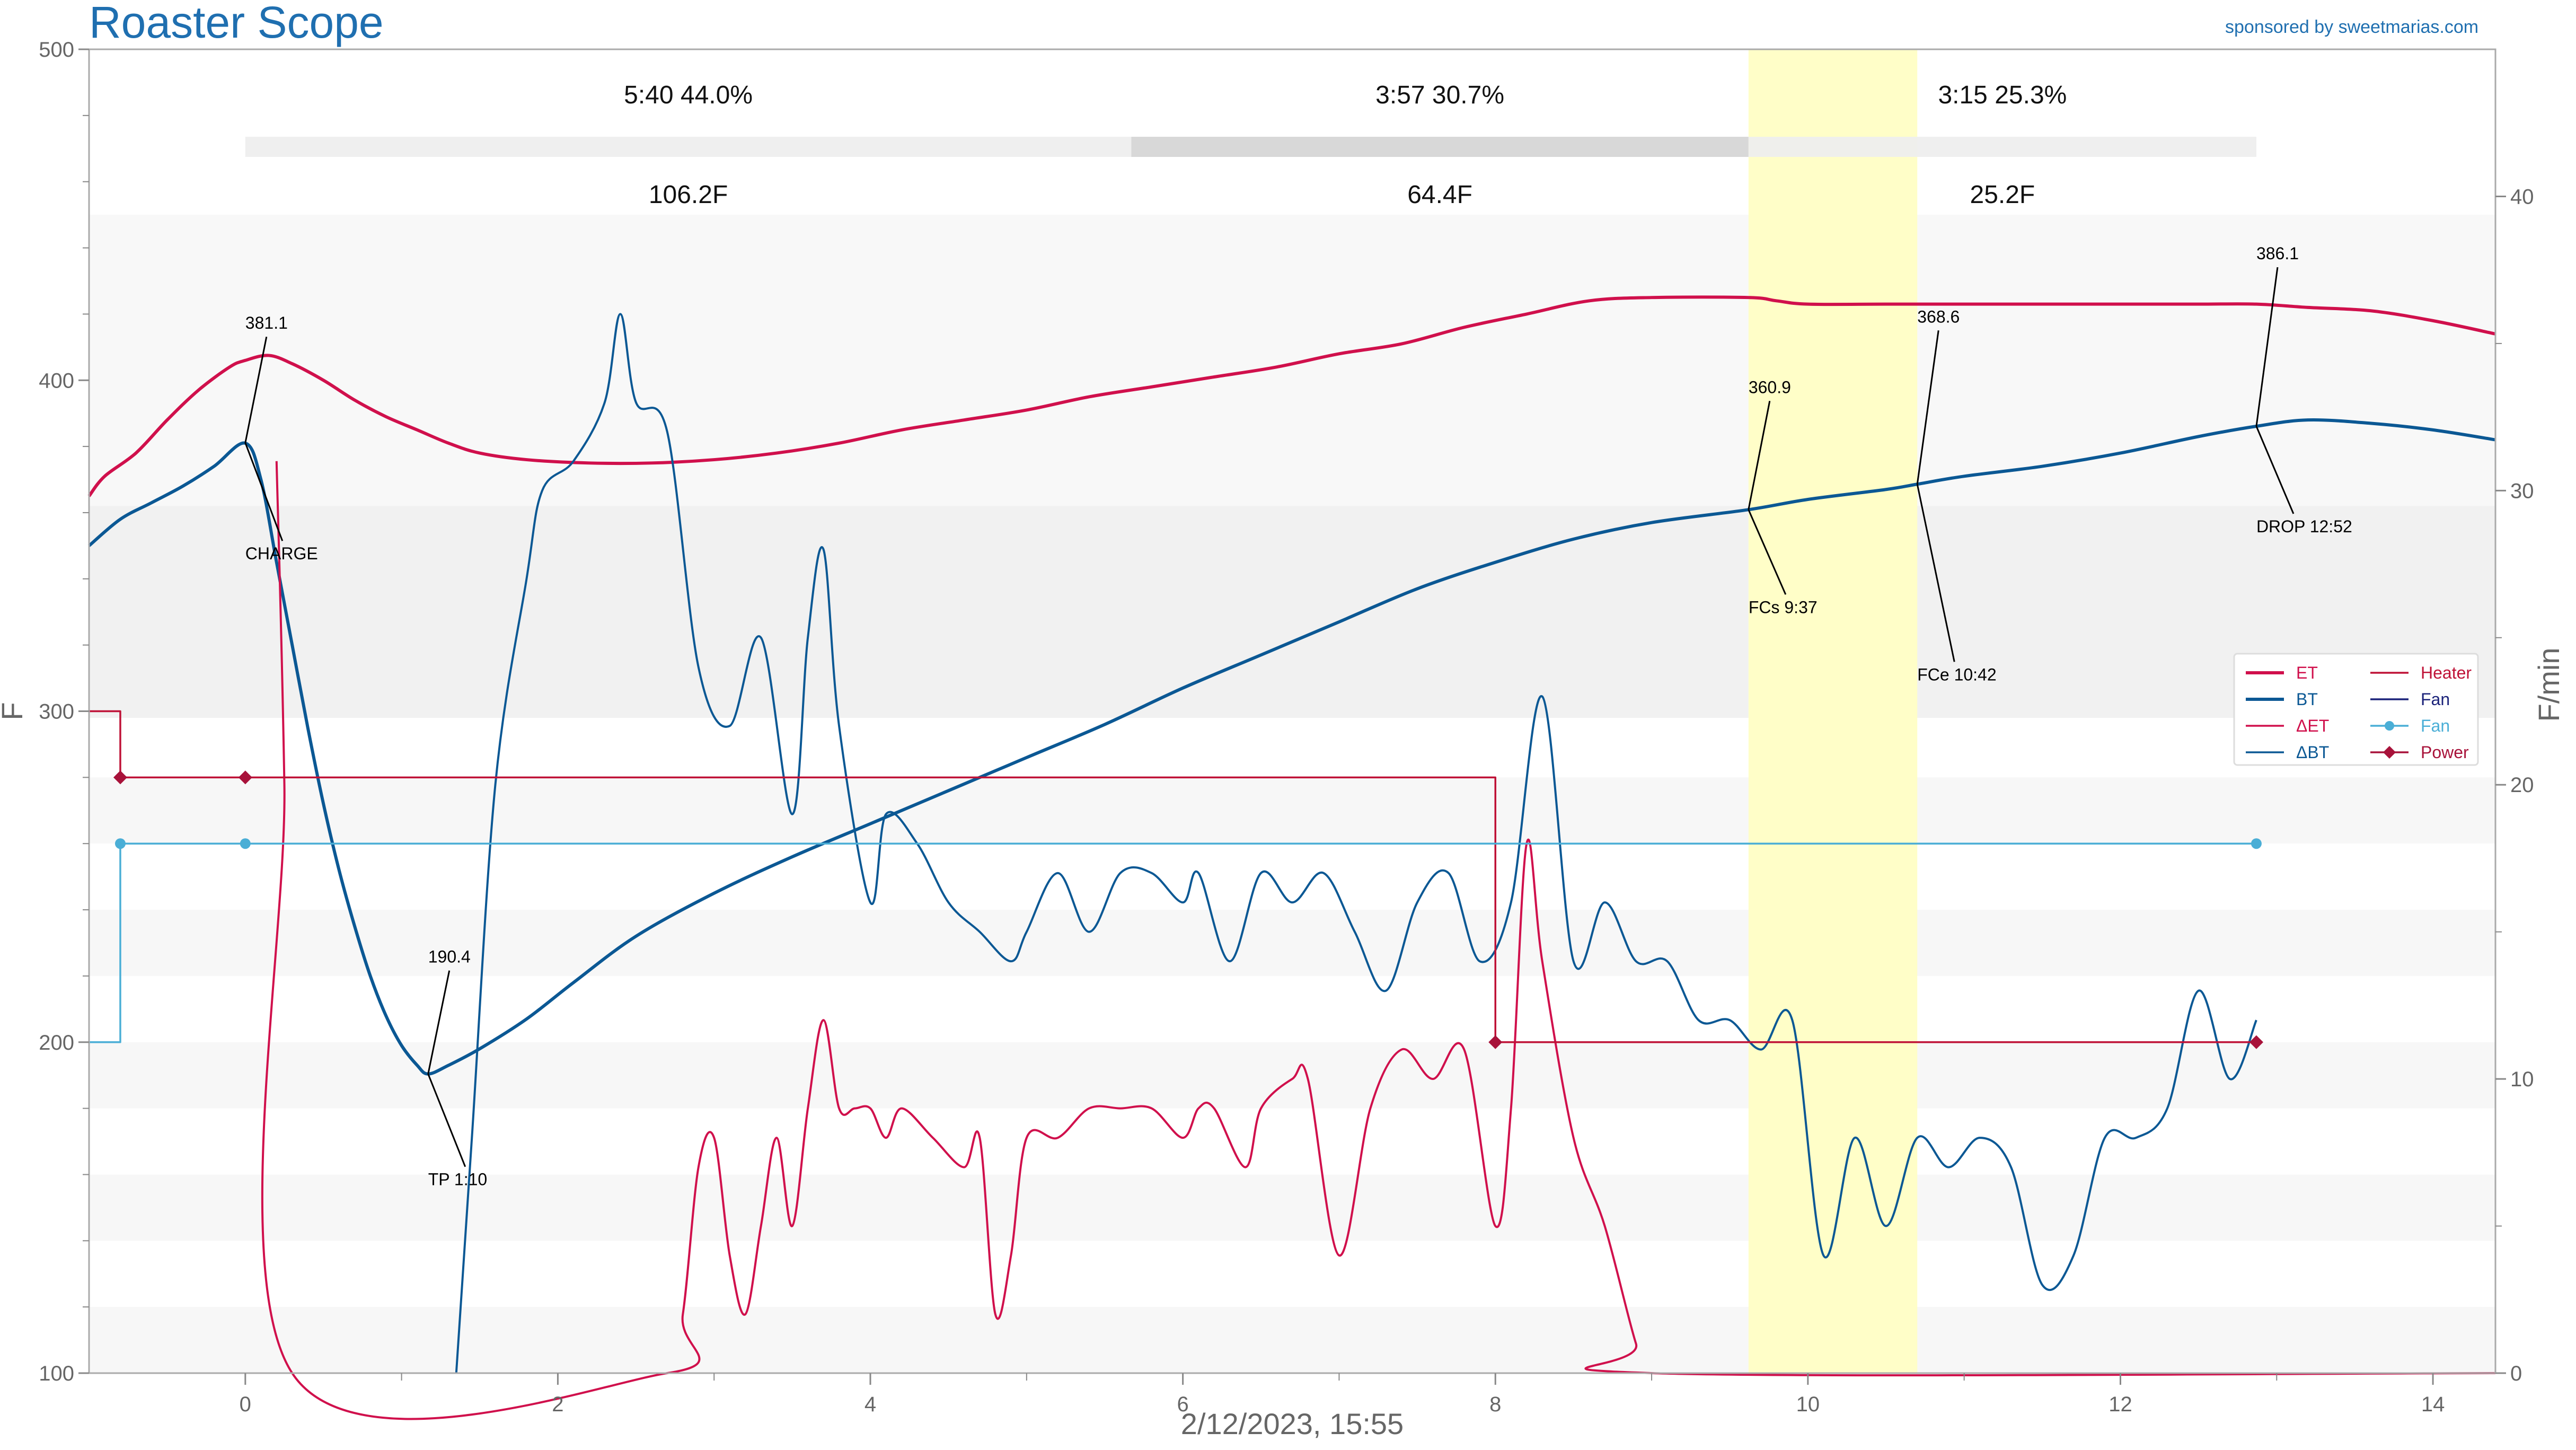 This screenshot has height=1450, width=2576. I want to click on y-right-tick-label: 10, so click(2522, 1079).